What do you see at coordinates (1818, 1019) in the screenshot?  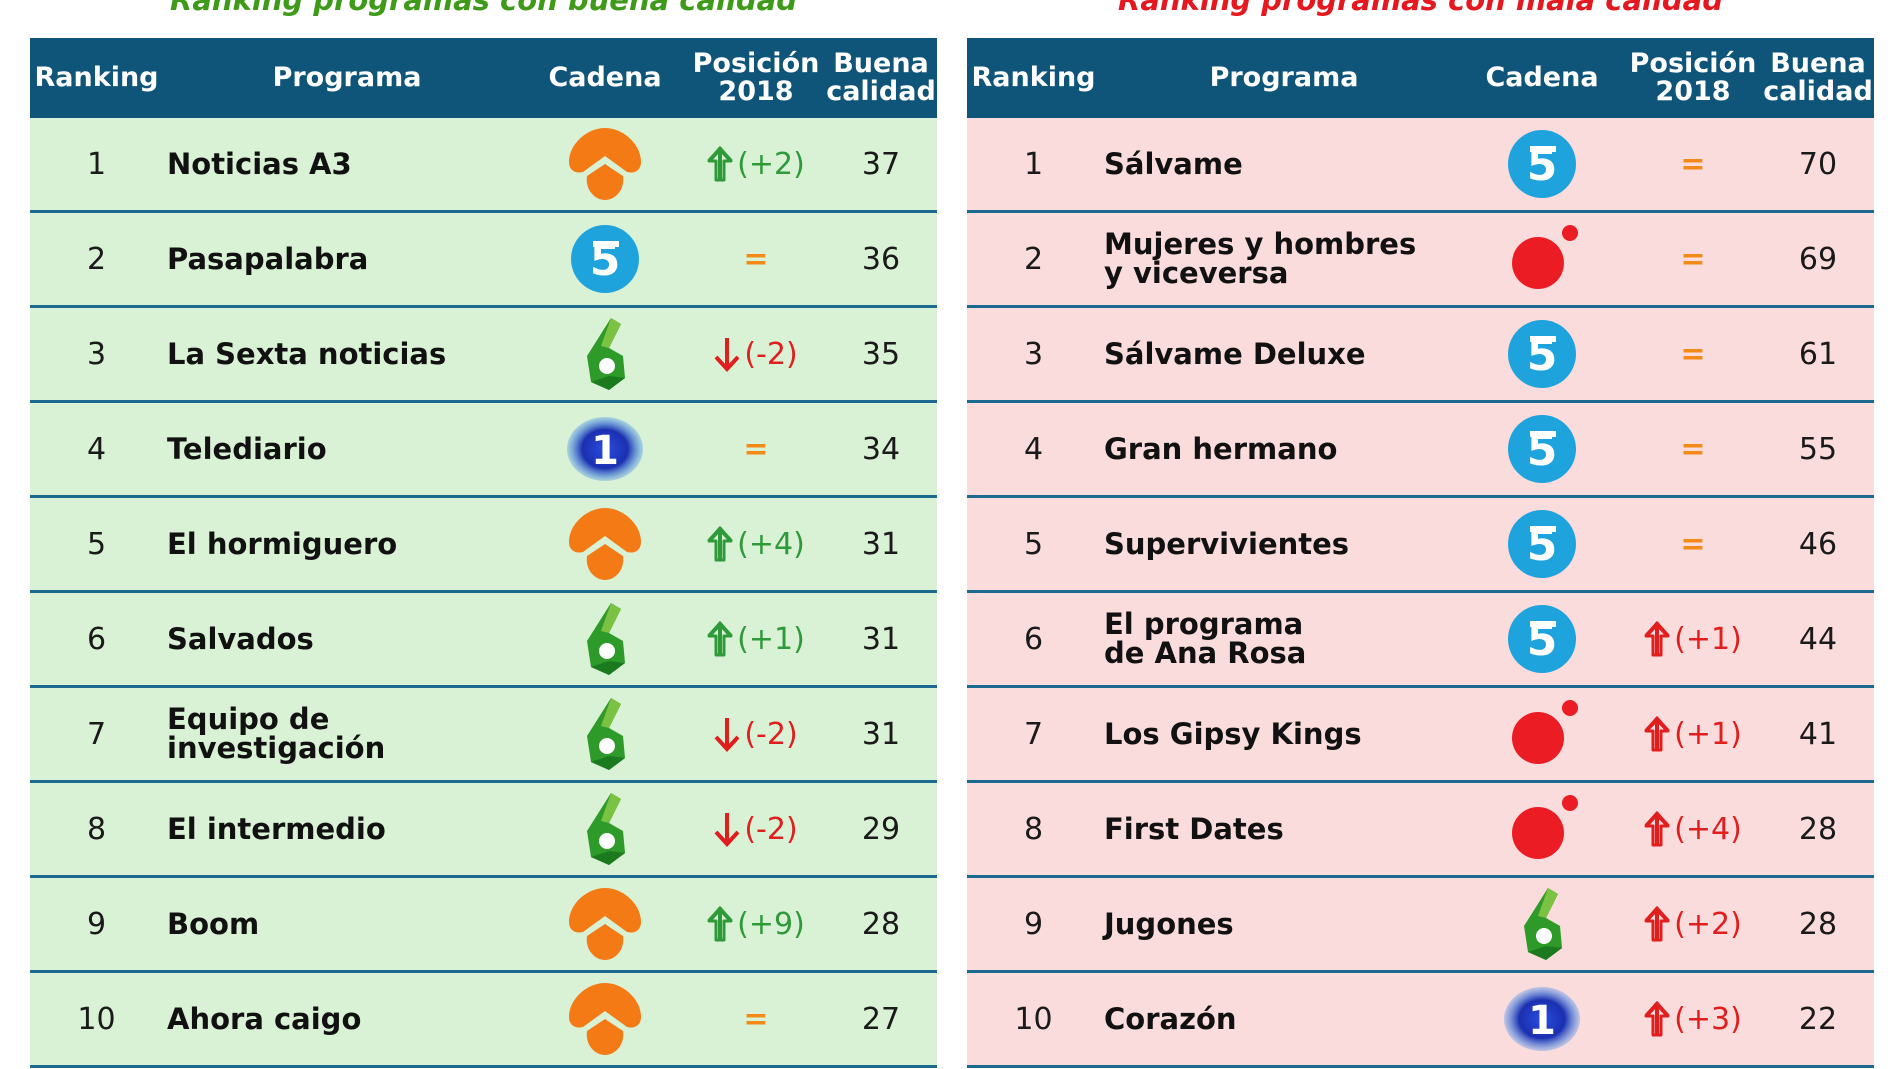 I see `quality-score-cell: 22` at bounding box center [1818, 1019].